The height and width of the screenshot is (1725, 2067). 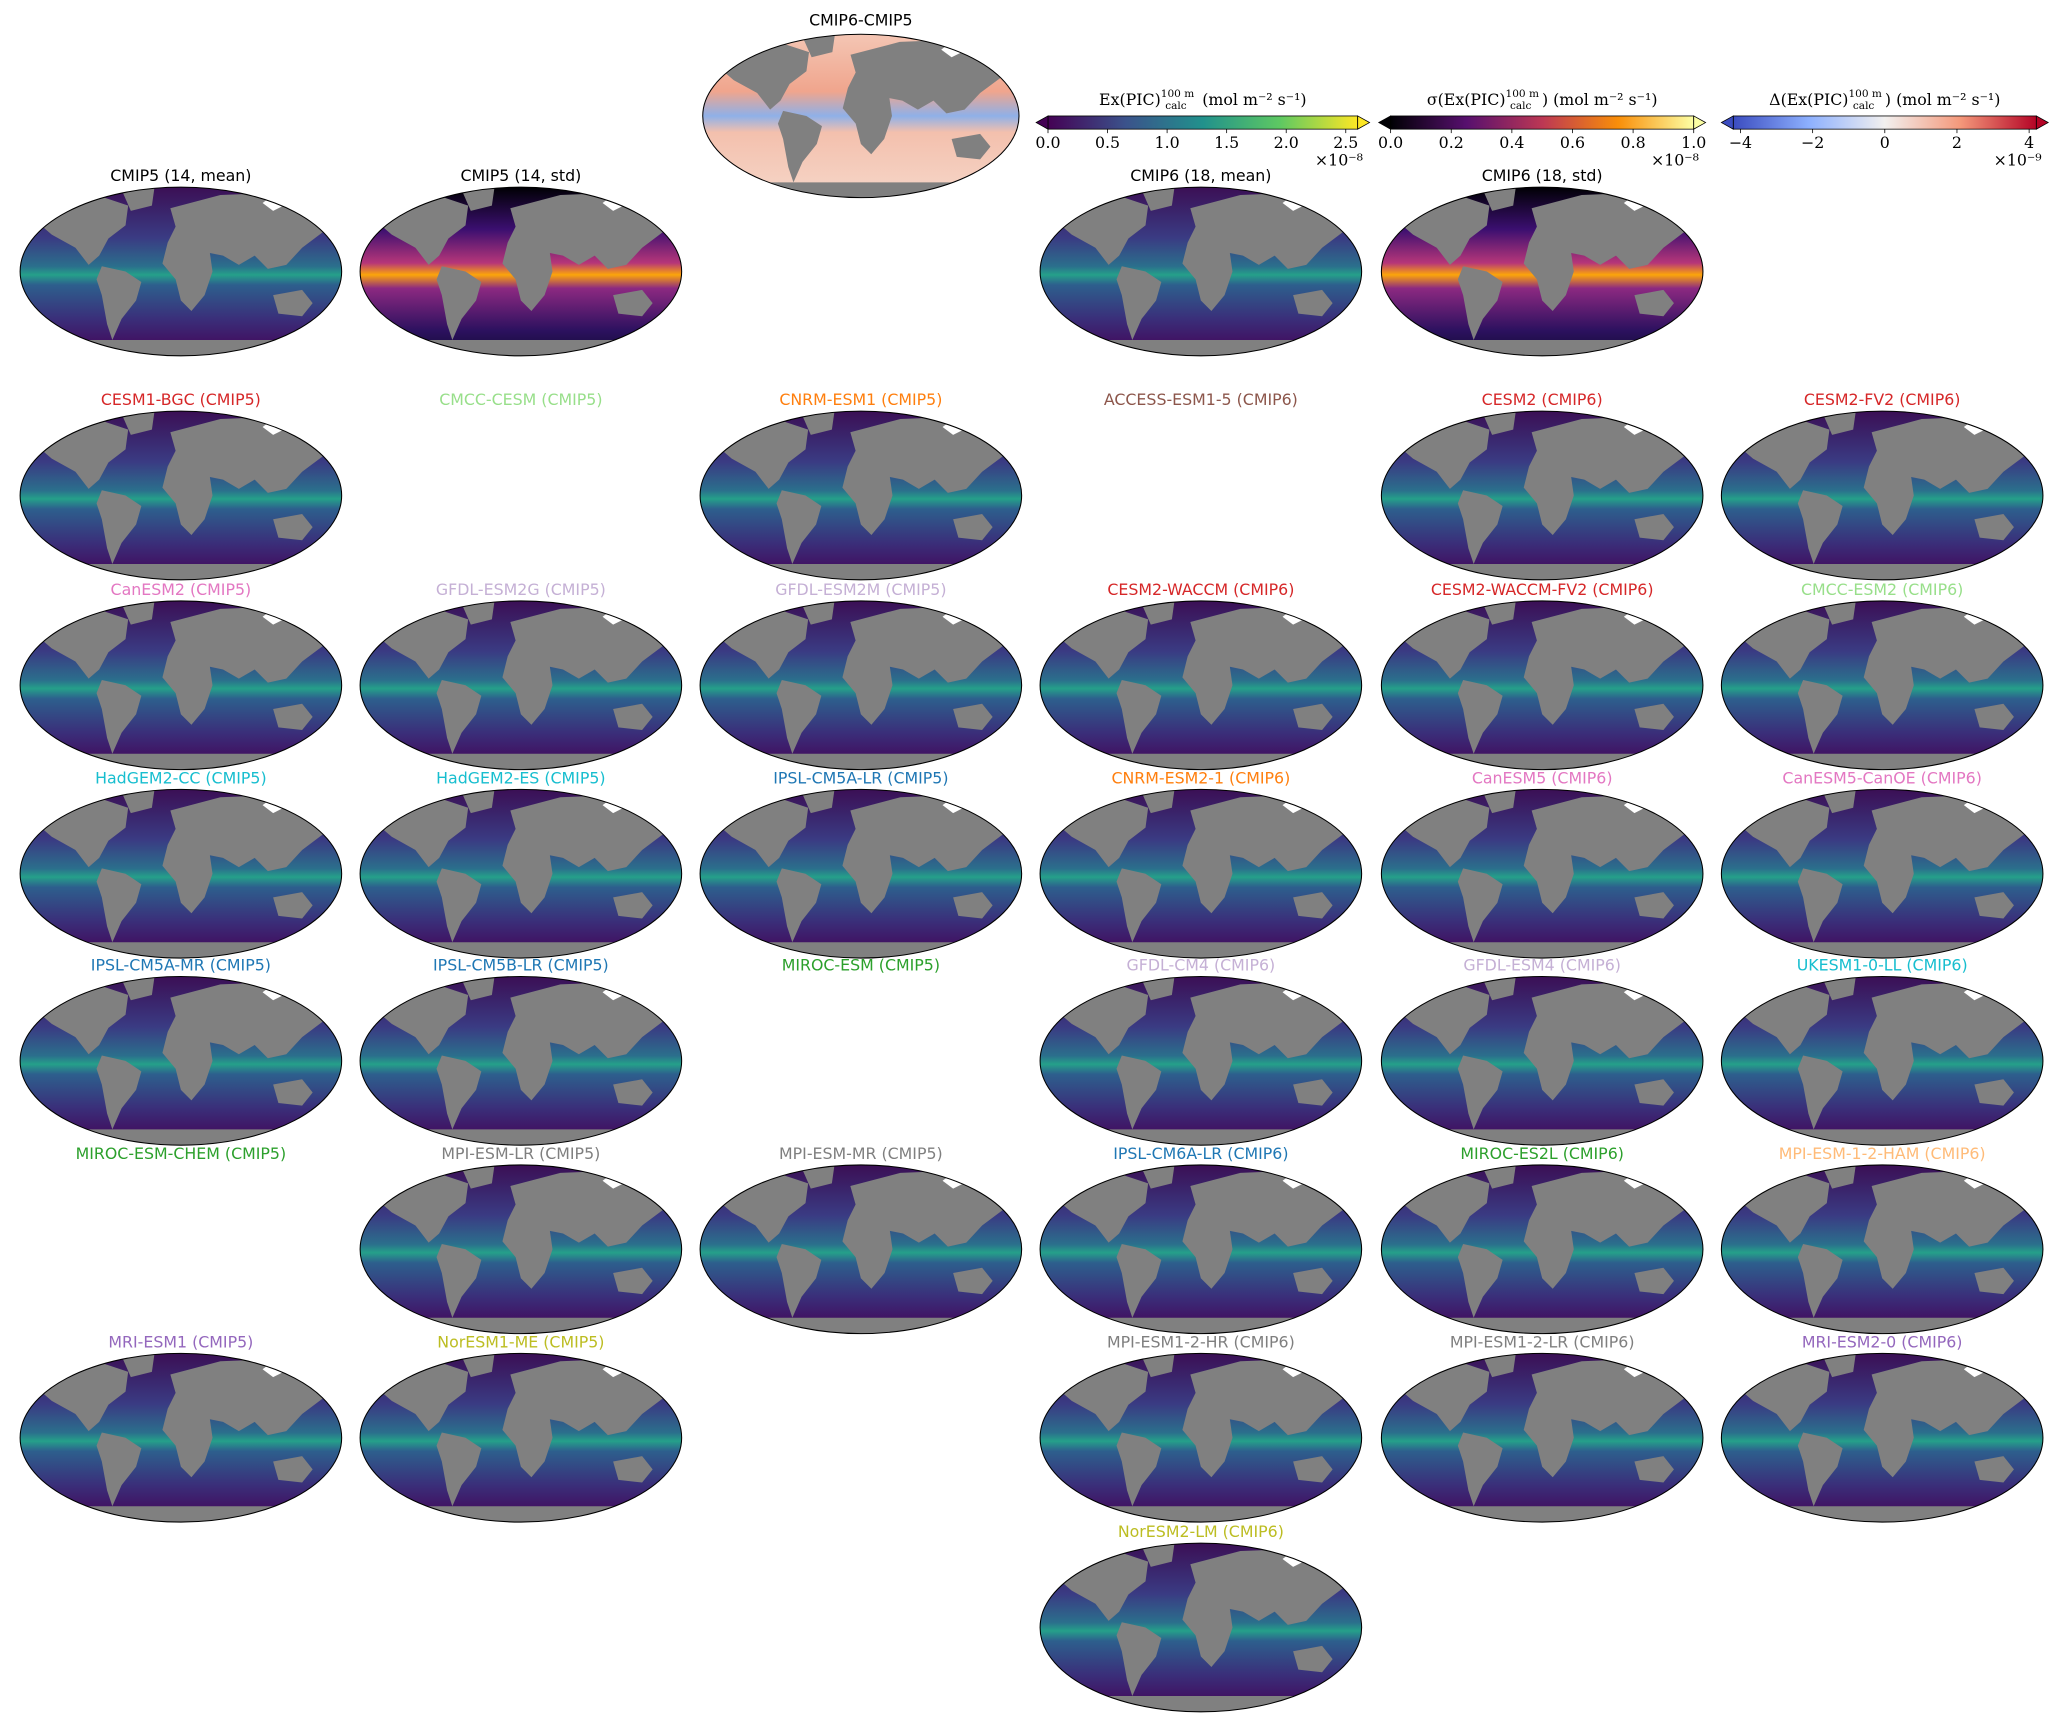 What do you see at coordinates (1203, 100) in the screenshot?
I see `colorbar-label: Ex(PIC)100 m calc (mol m⁻² s⁻¹)` at bounding box center [1203, 100].